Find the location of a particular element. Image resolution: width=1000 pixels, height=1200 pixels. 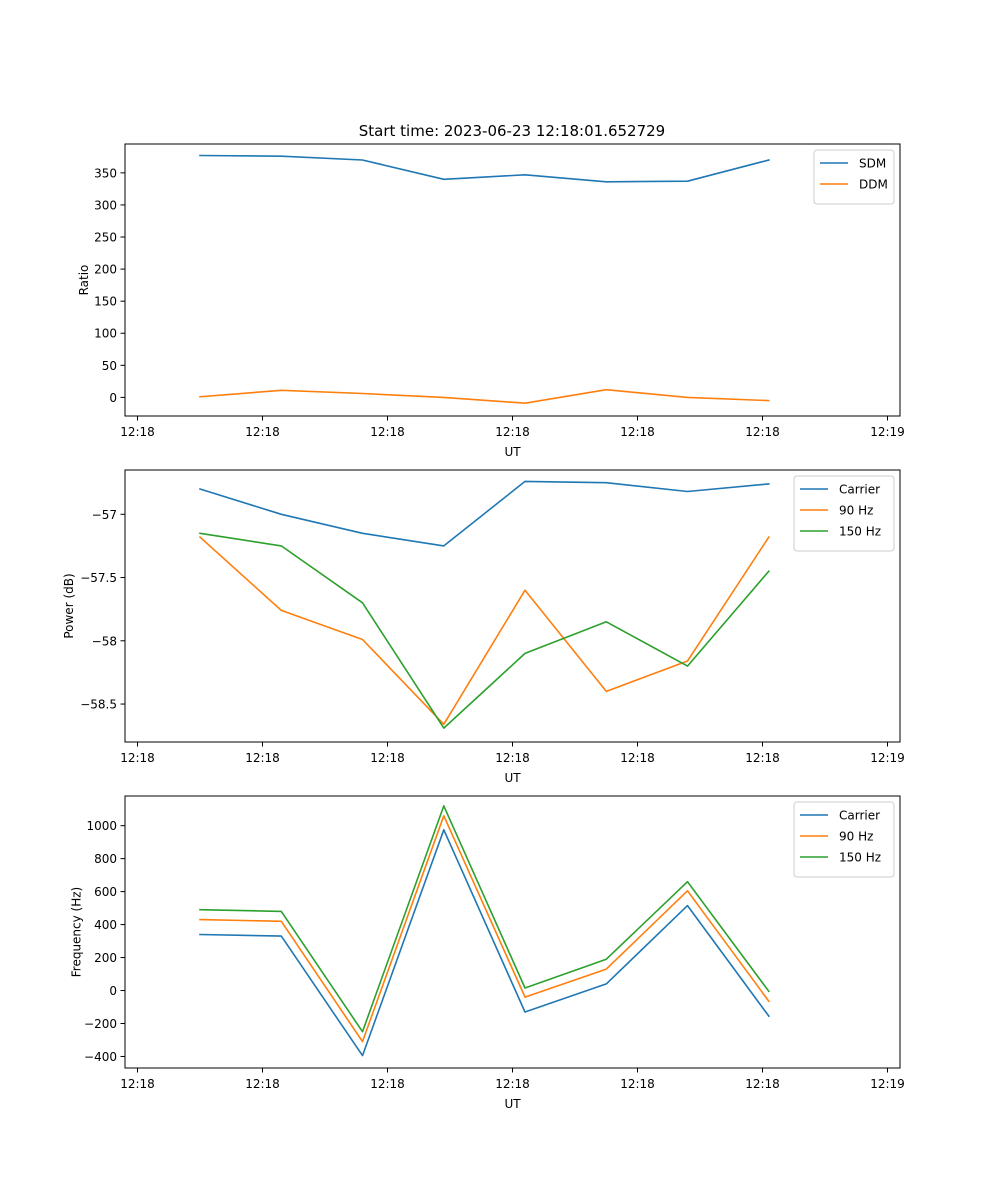

y-tick-label: 350 is located at coordinates (105, 173).